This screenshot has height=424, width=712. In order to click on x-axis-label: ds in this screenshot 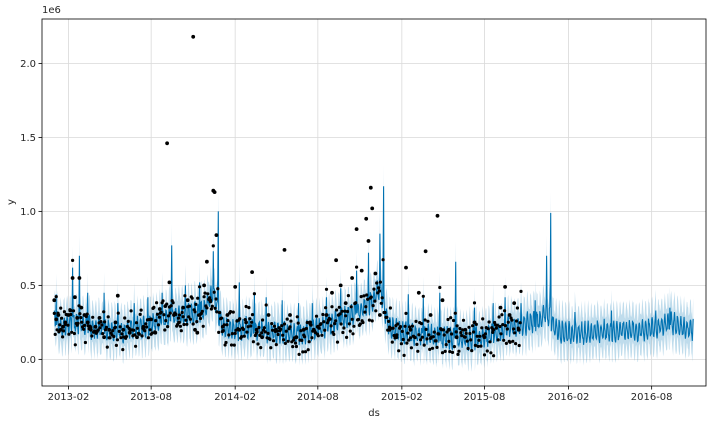, I will do `click(374, 413)`.